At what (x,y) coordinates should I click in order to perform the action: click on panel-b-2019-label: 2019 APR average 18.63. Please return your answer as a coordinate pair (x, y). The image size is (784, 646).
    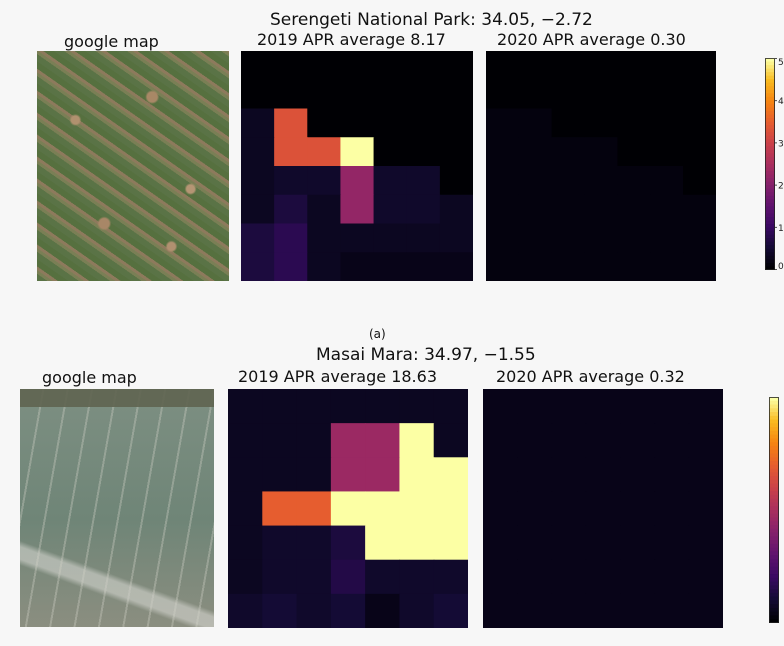
    Looking at the image, I should click on (337, 376).